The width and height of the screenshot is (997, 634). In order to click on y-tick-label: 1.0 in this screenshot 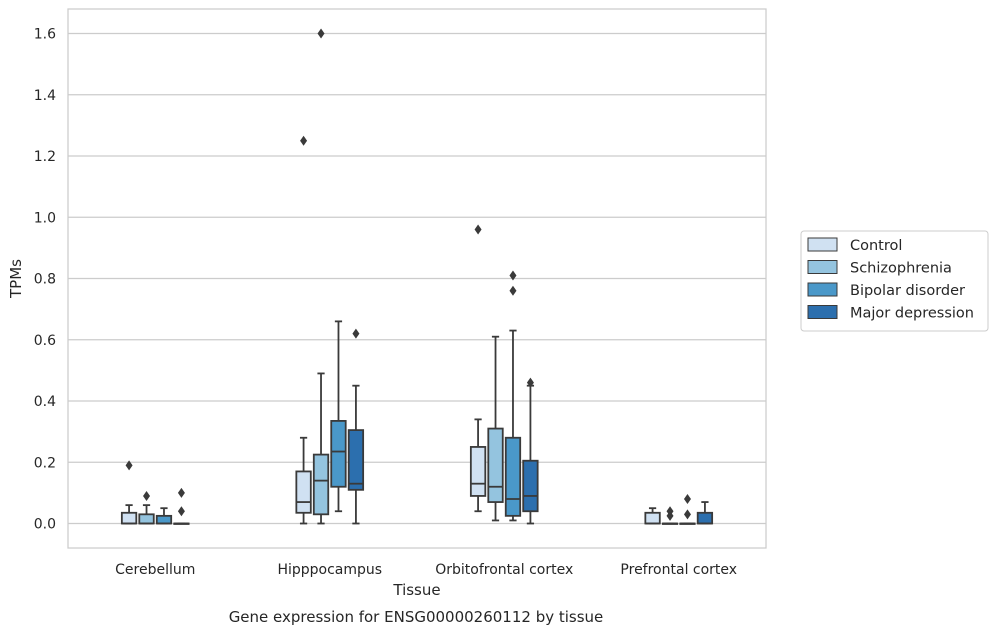, I will do `click(45, 218)`.